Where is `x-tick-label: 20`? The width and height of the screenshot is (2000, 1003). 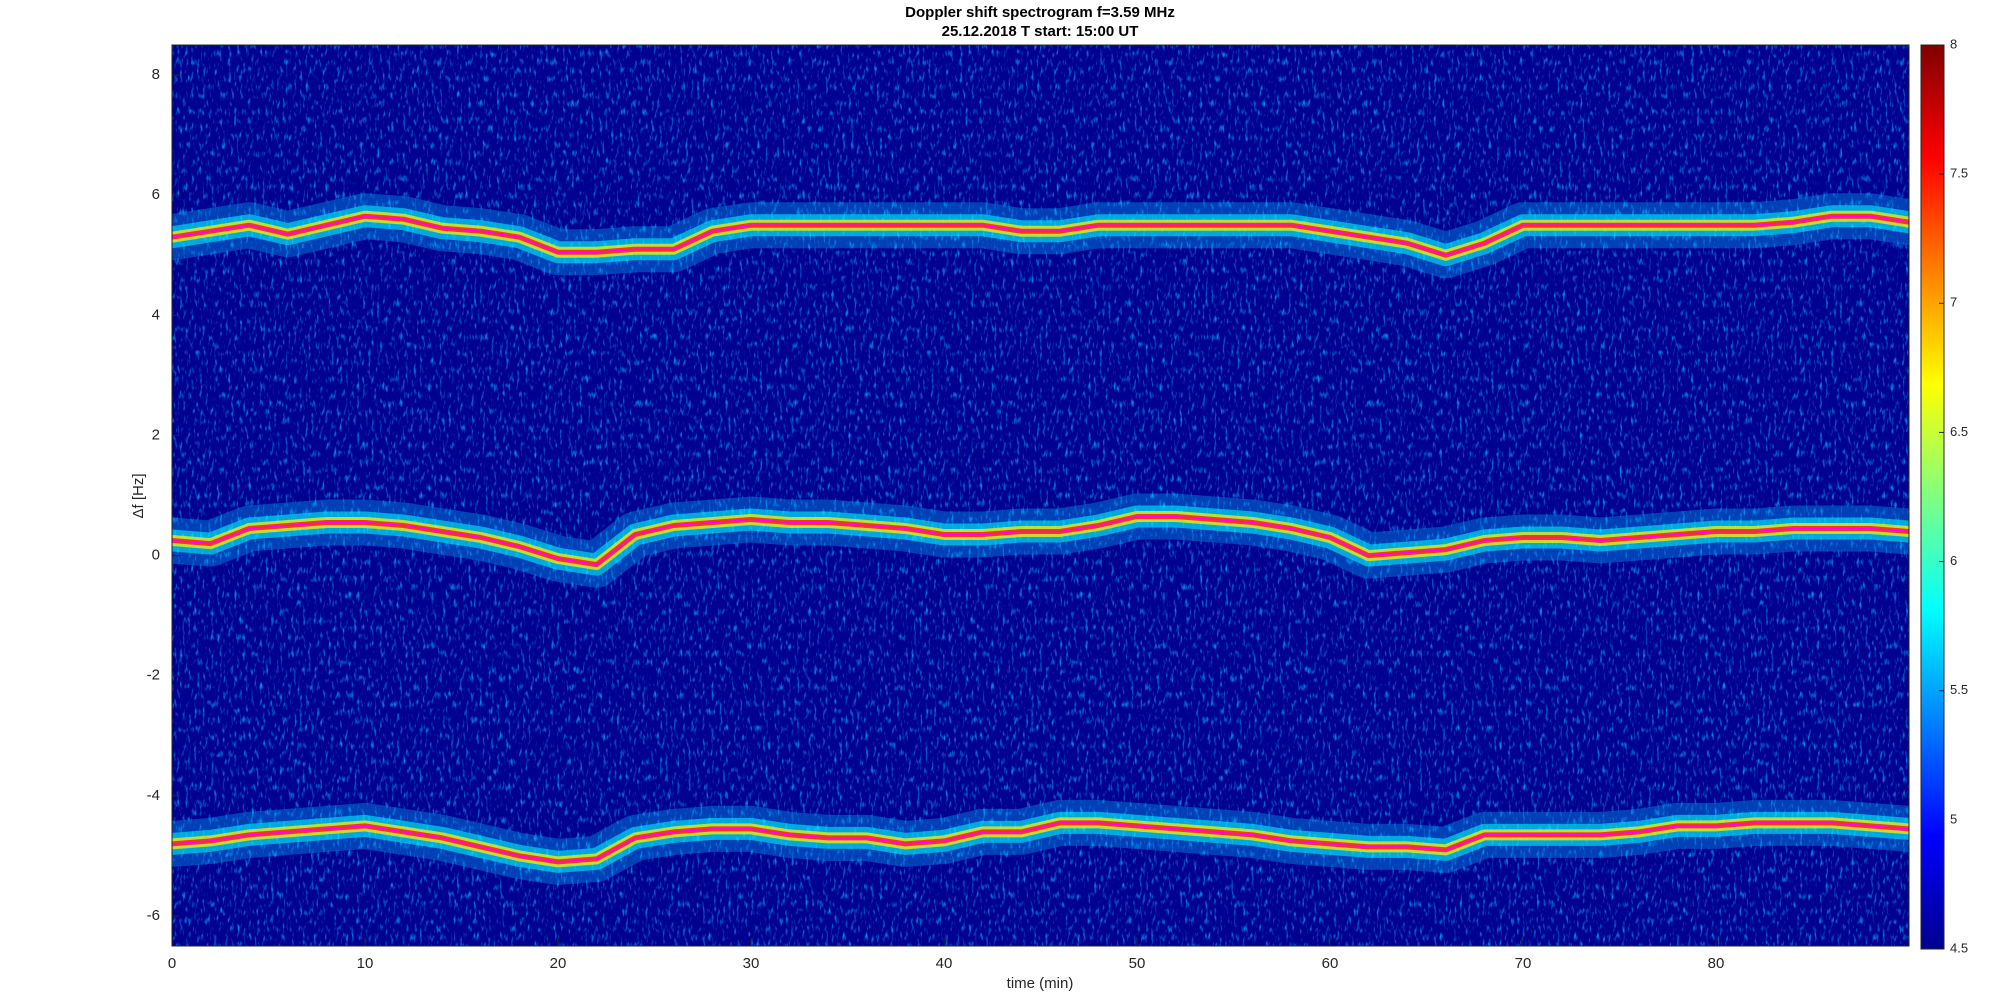
x-tick-label: 20 is located at coordinates (558, 963).